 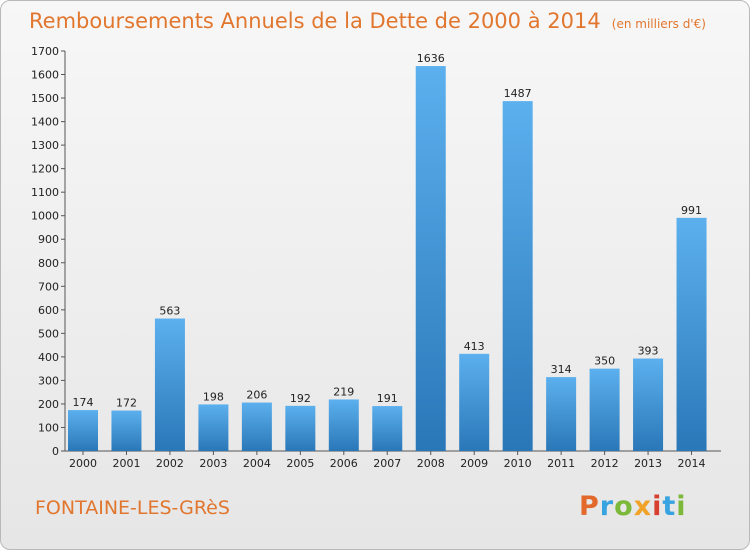 I want to click on bar-value-label: 191, so click(x=387, y=398).